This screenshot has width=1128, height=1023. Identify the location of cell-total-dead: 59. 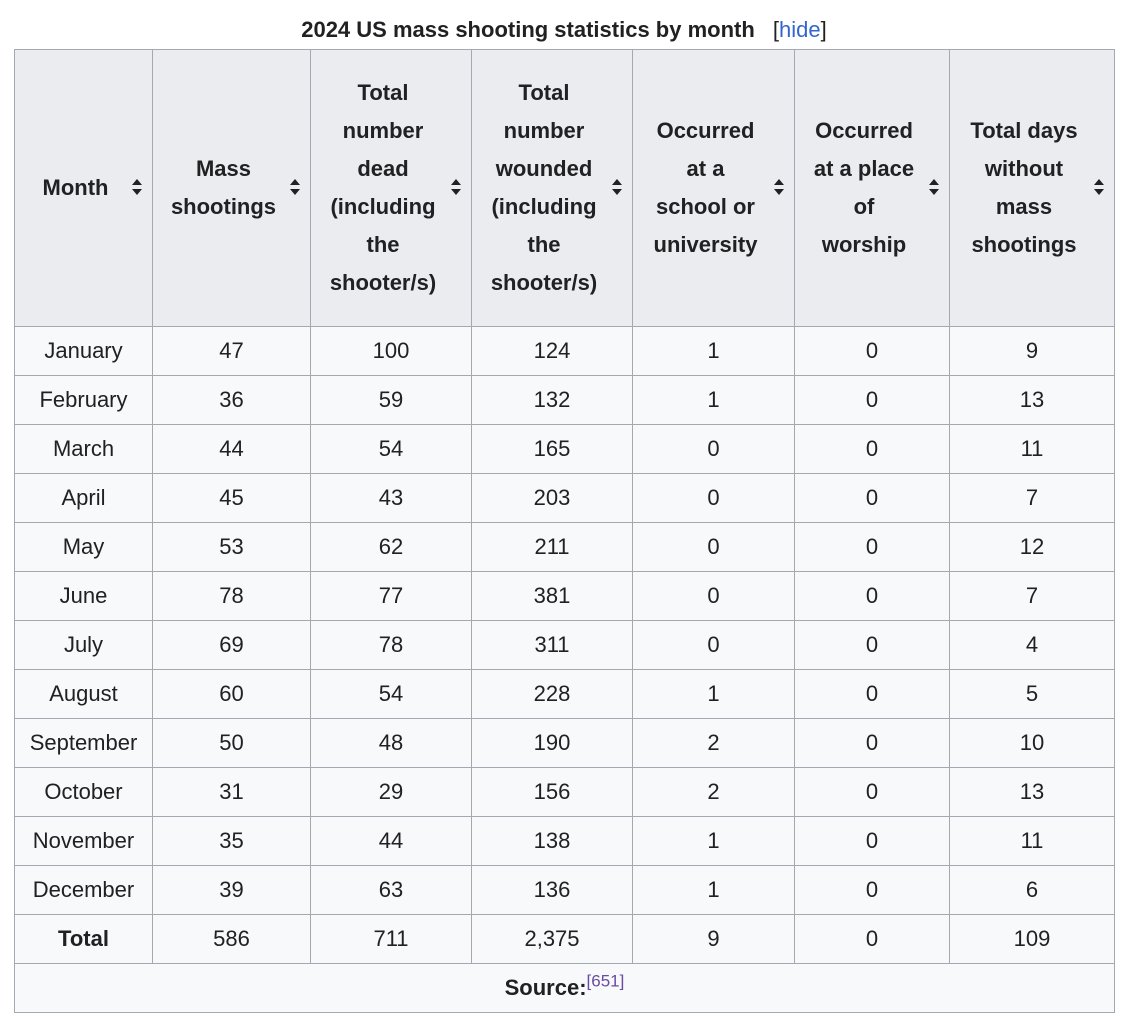
(391, 400).